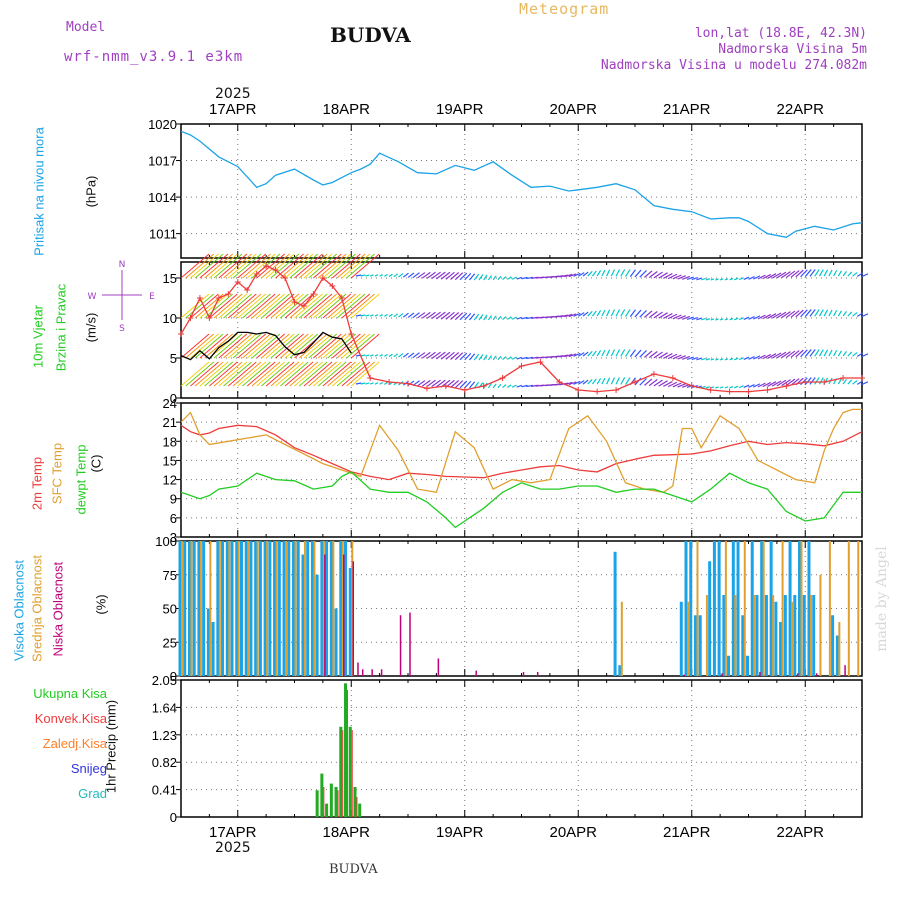 The image size is (900, 900). I want to click on cloud-ylabel-1: Visoka Oblacnost, so click(19, 610).